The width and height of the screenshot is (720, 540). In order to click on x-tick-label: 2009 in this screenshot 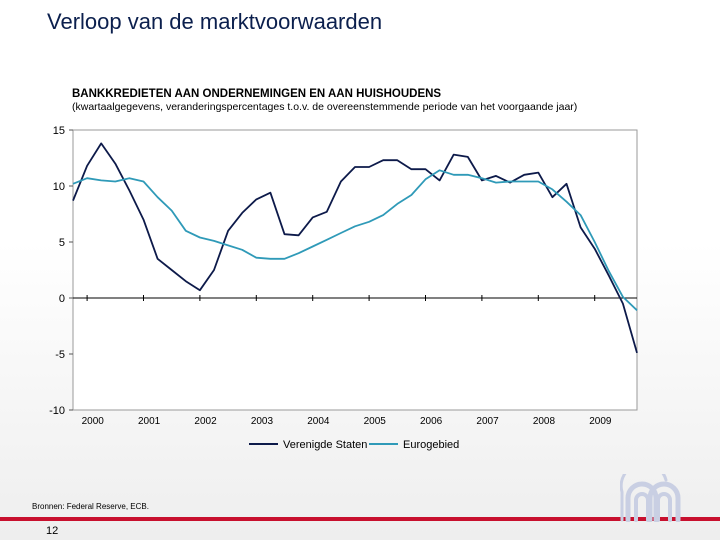, I will do `click(600, 421)`.